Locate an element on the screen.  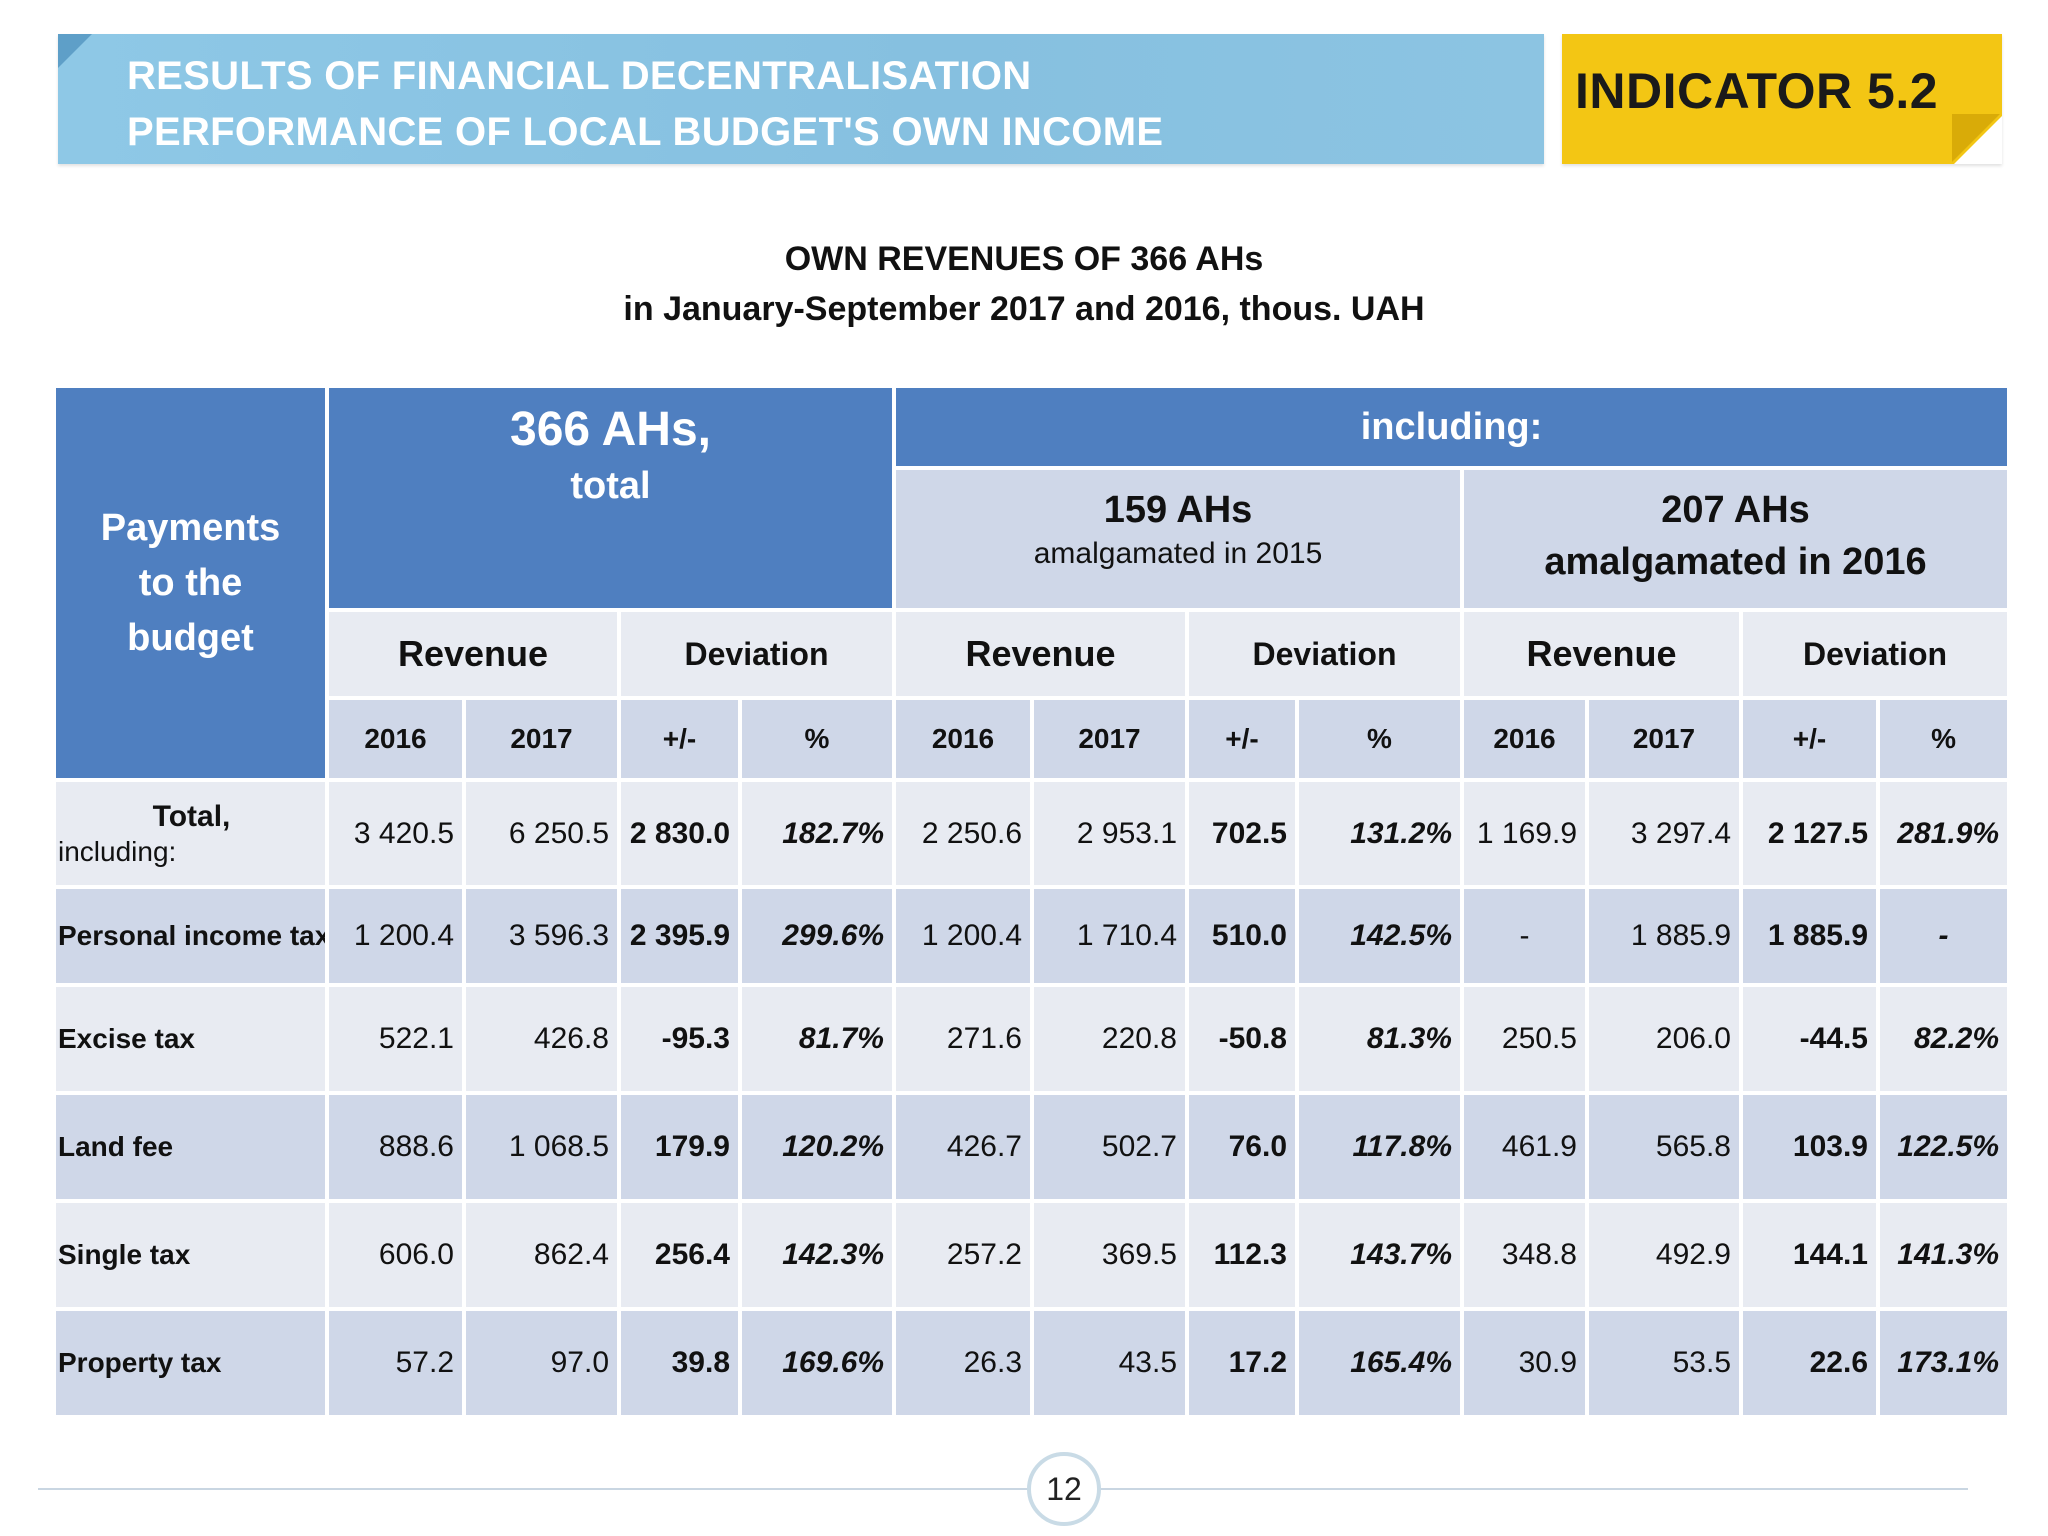
cell-value: 122.5% is located at coordinates (1943, 1147).